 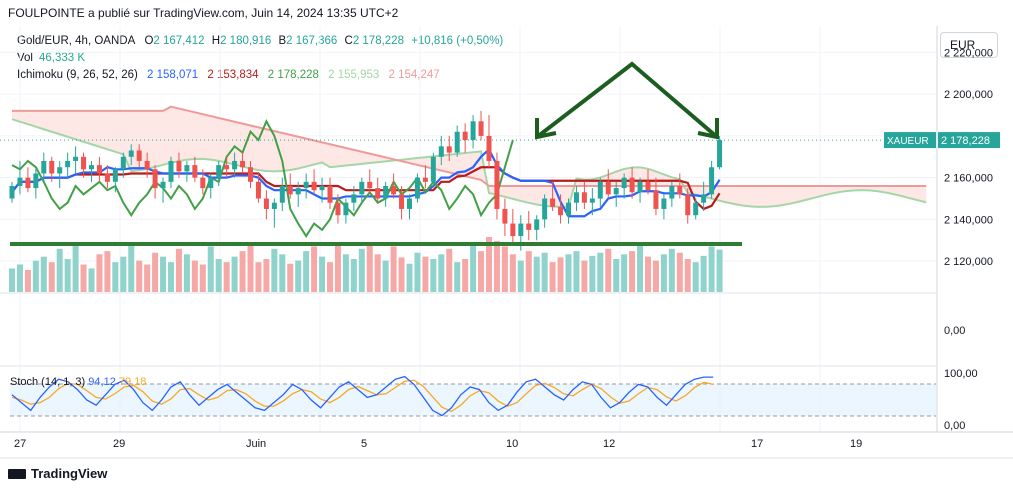 I want to click on price-tick-label: 2 180,000, so click(x=968, y=137).